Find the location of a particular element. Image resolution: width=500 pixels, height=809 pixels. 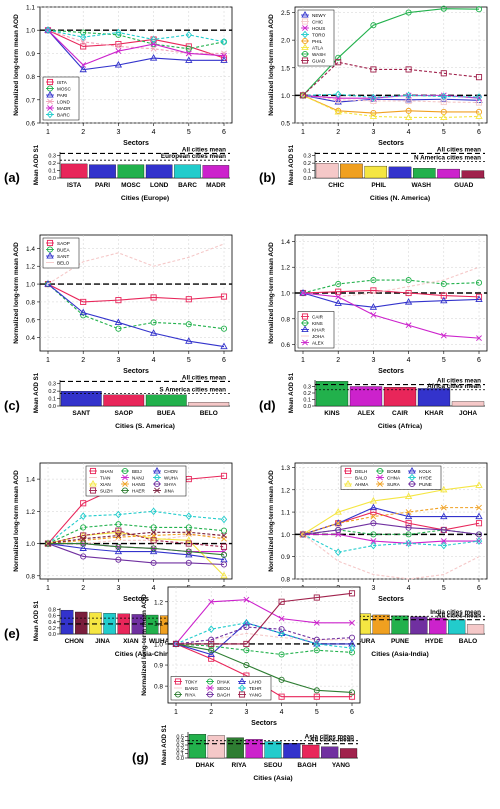

tick-label-y: 0.8 is located at coordinates (30, 77).